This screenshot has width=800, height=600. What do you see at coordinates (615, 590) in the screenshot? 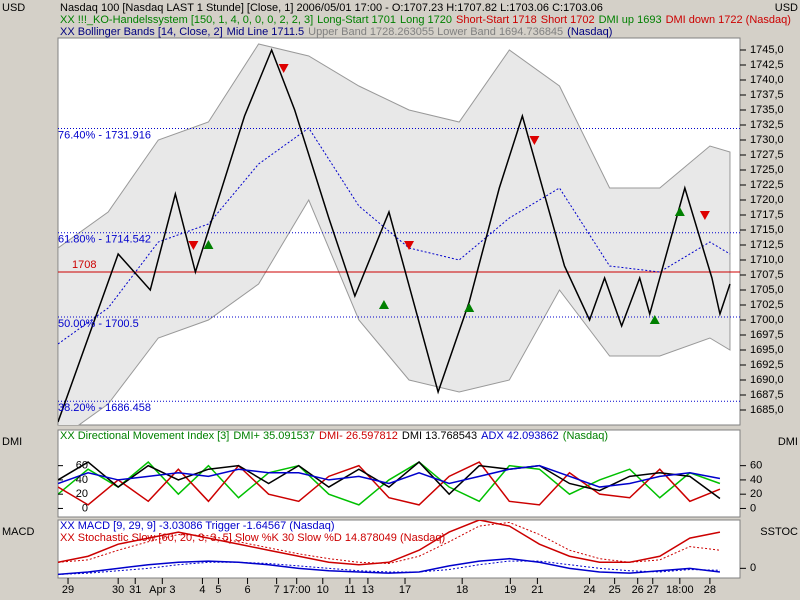
I see `x-tick-label: 25` at bounding box center [615, 590].